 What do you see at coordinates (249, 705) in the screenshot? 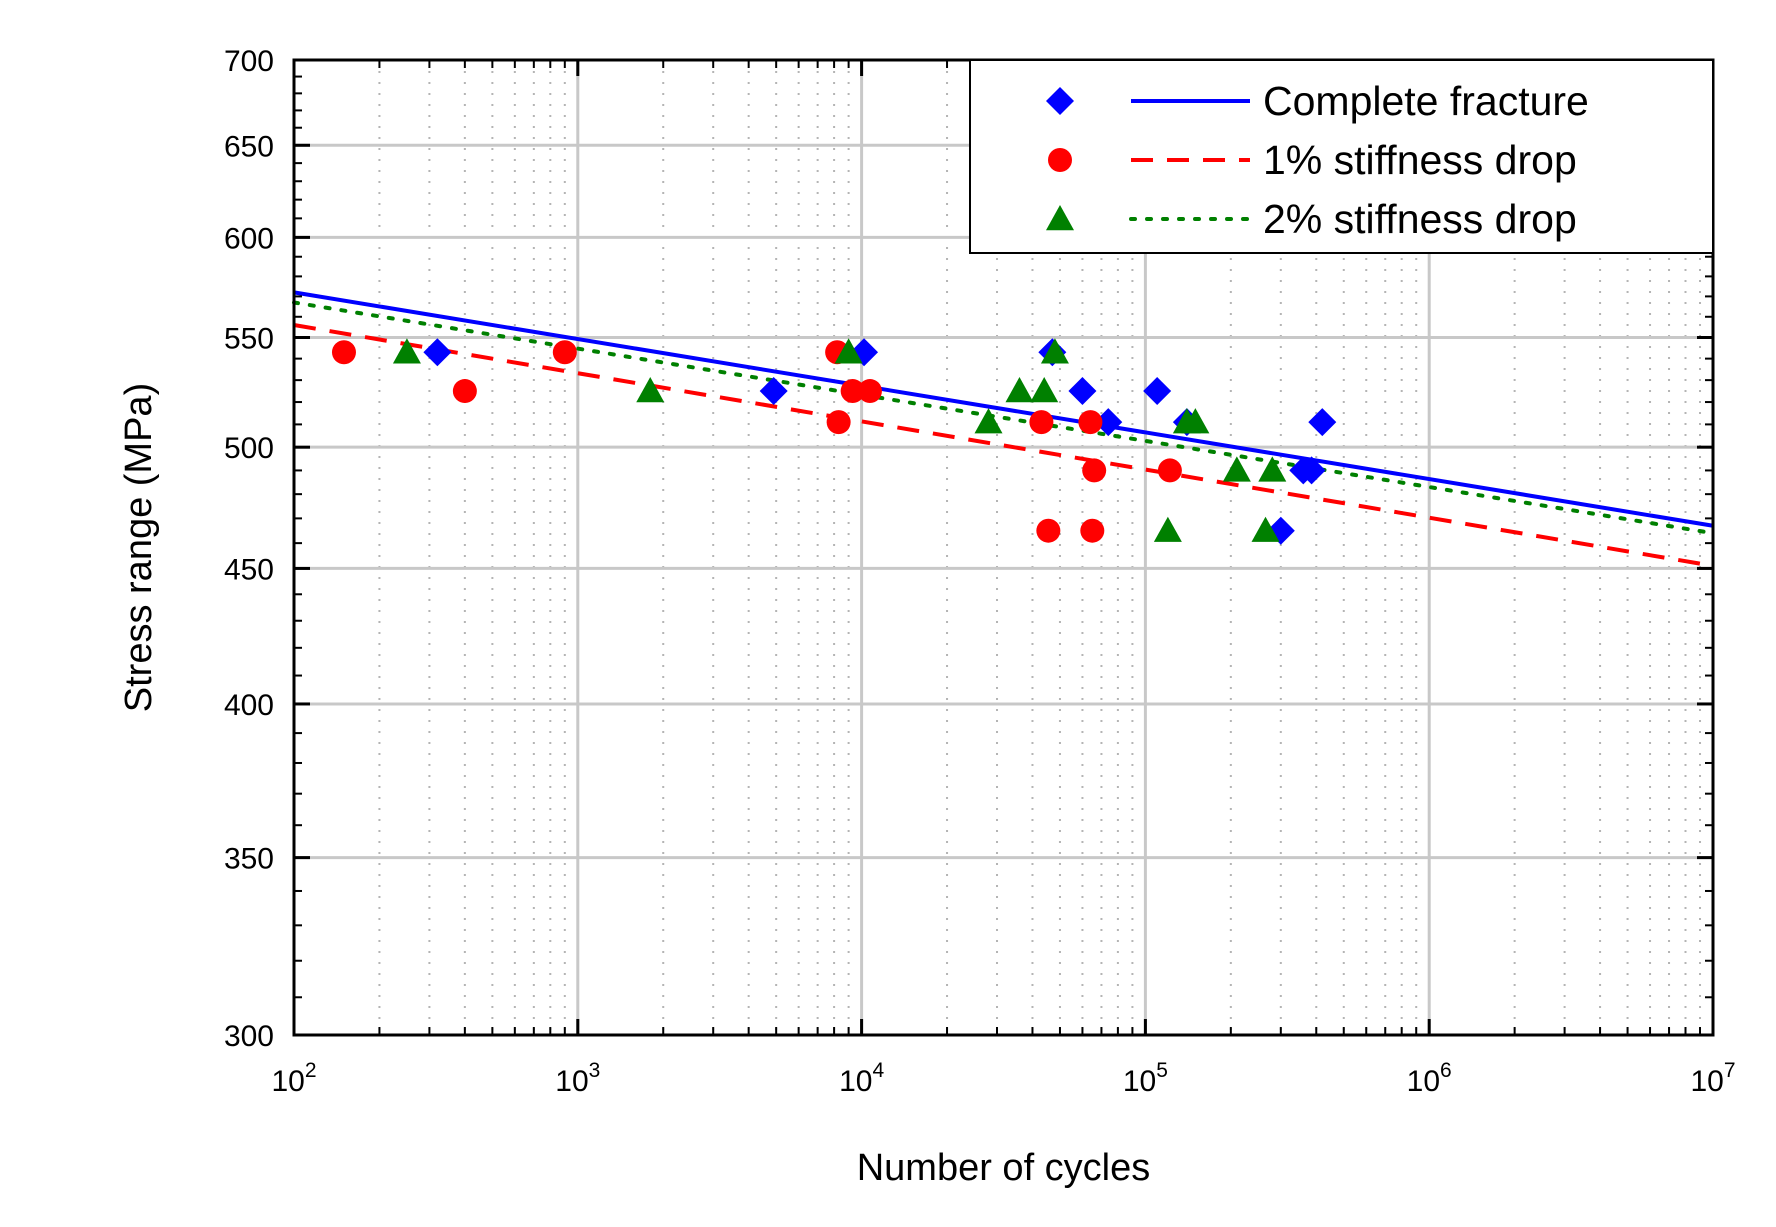
I see `y-tick-label: 400` at bounding box center [249, 705].